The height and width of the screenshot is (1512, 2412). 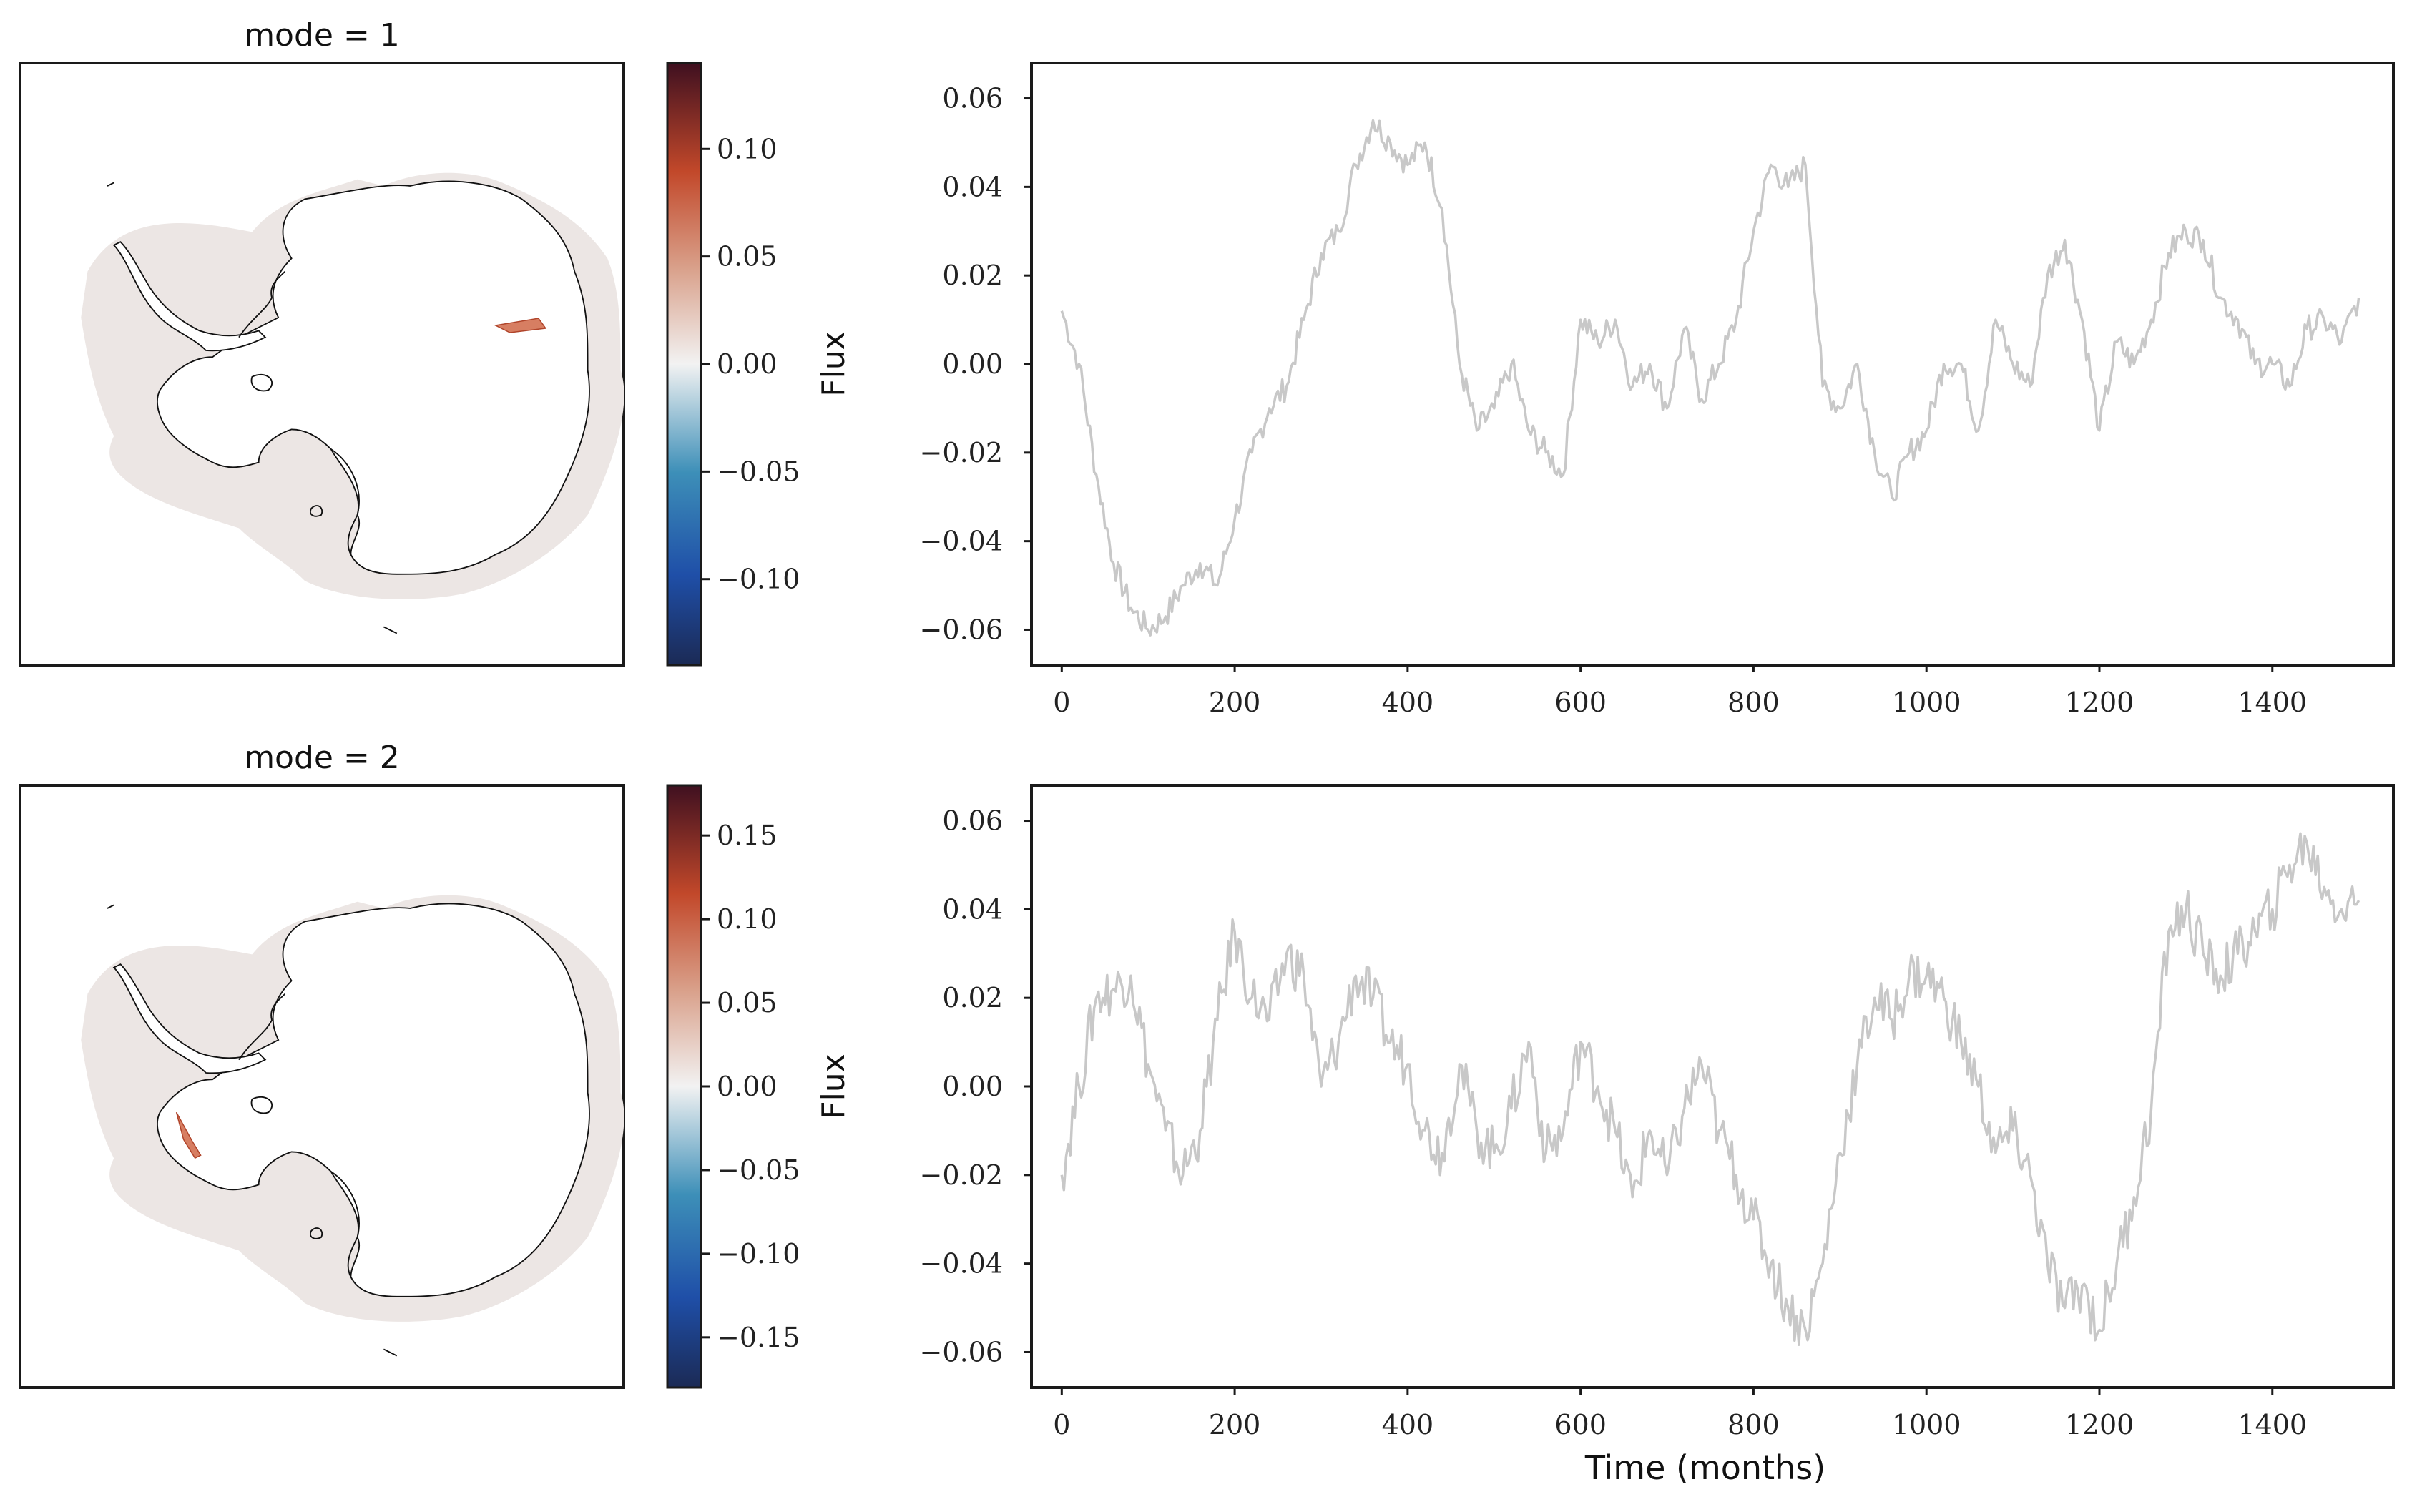 What do you see at coordinates (758, 1337) in the screenshot?
I see `colorbar-tick-label: −0.15` at bounding box center [758, 1337].